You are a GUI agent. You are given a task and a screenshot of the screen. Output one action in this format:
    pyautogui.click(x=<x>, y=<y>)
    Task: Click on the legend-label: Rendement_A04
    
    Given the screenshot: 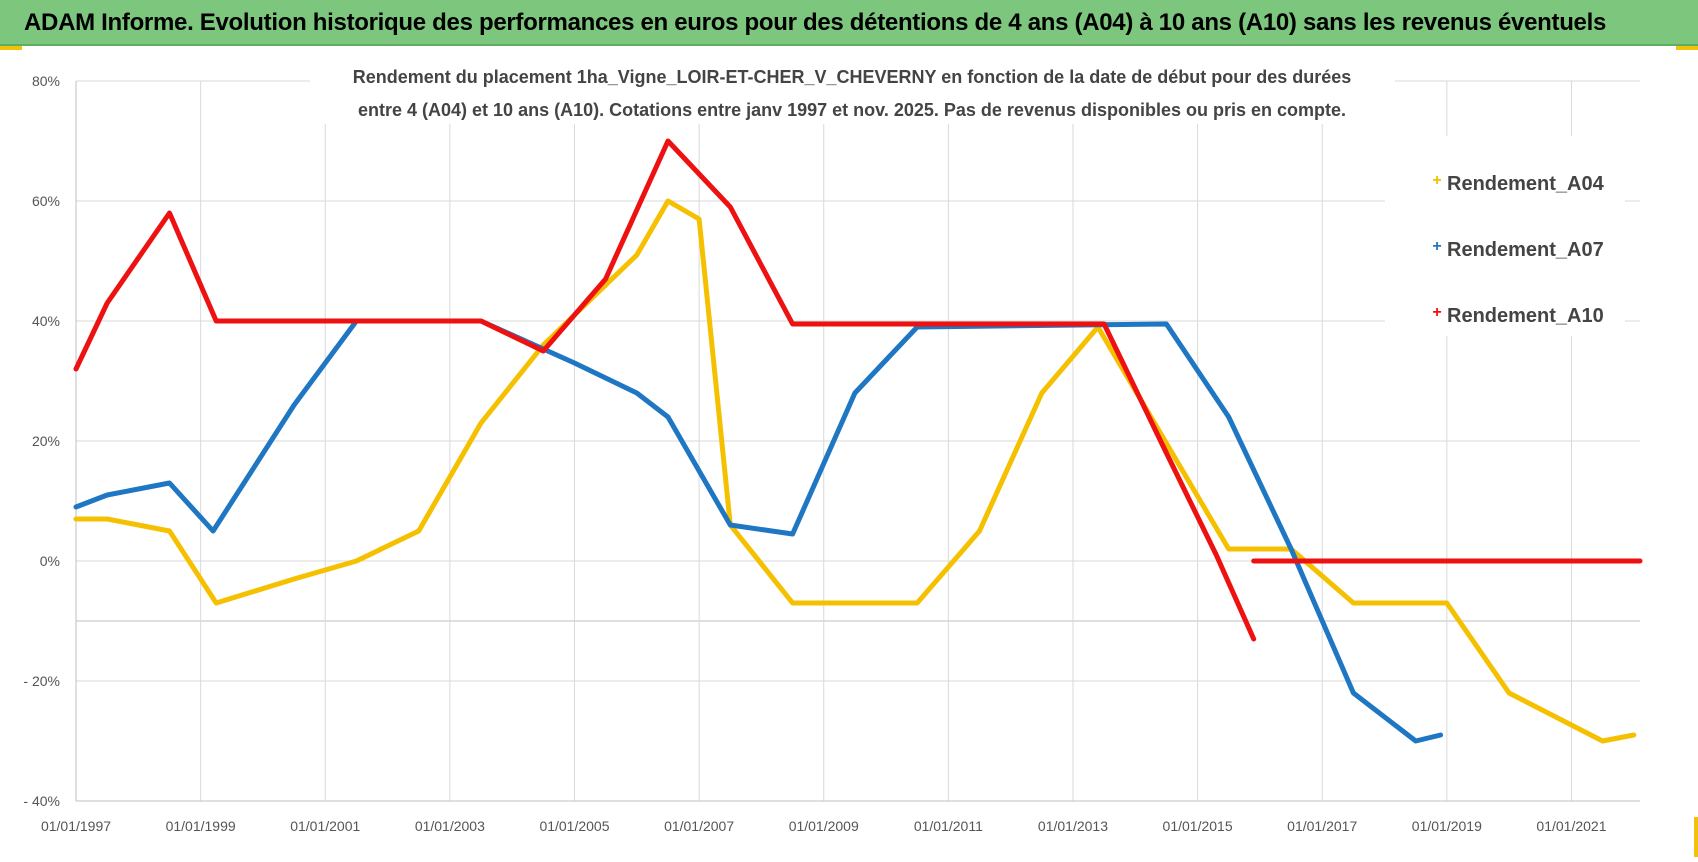 What is the action you would take?
    pyautogui.click(x=1526, y=184)
    